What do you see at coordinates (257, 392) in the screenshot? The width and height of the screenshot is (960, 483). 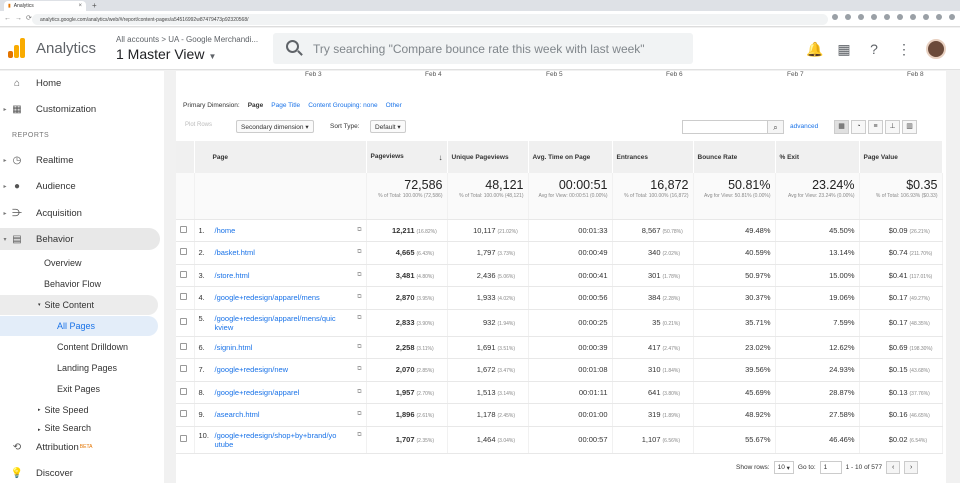 I see `page-link: /google+redesign/apparel` at bounding box center [257, 392].